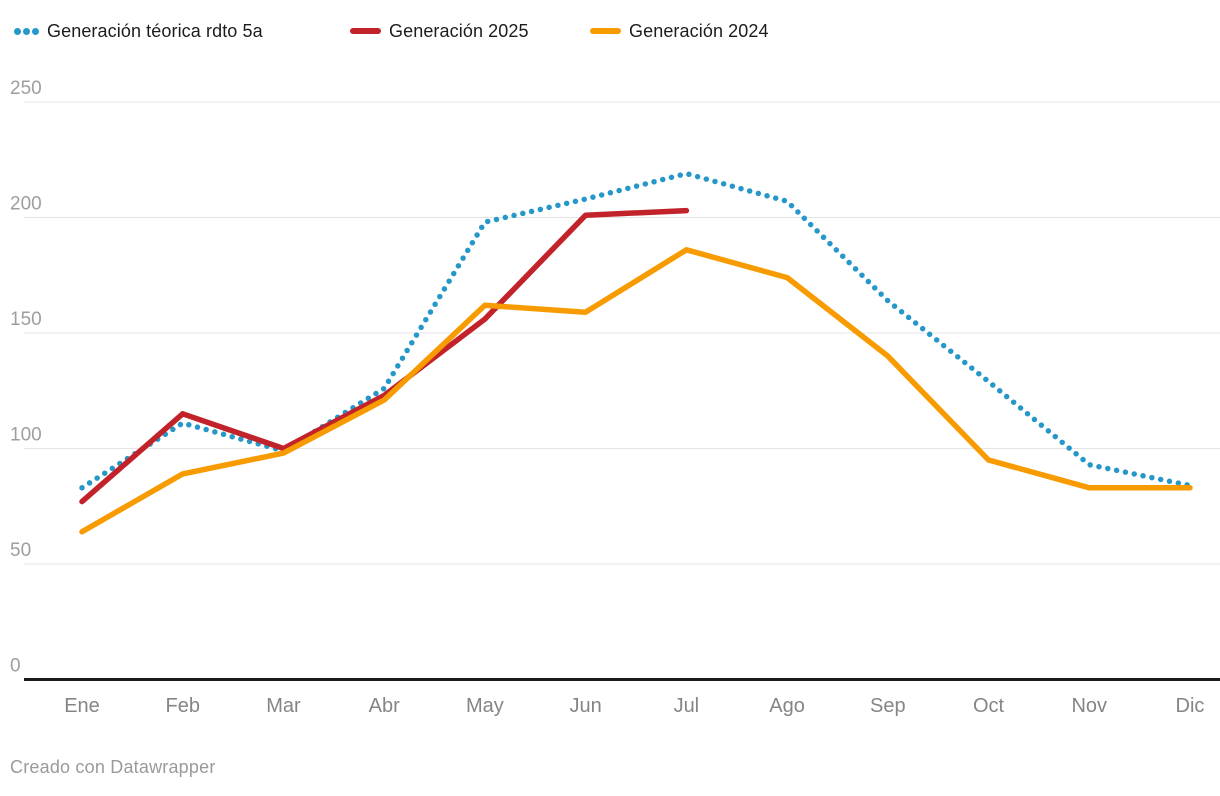 The image size is (1220, 796). I want to click on y-tick-label: 100, so click(26, 435).